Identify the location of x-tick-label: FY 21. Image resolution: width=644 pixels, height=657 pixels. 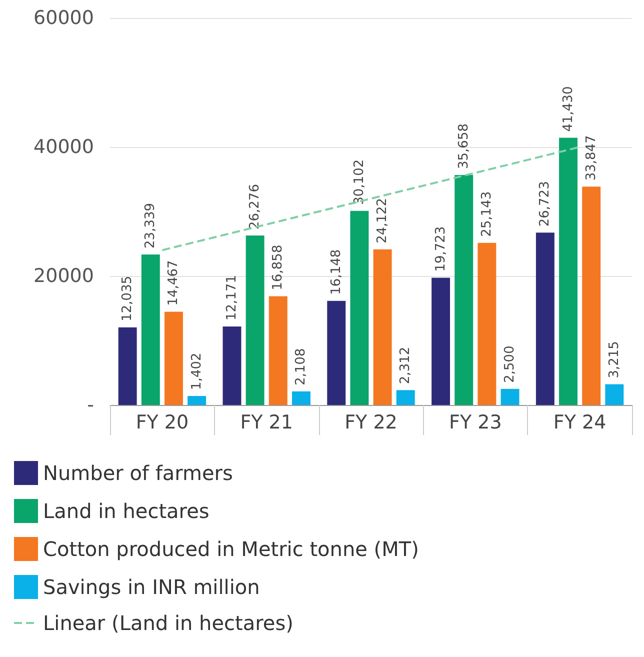
(266, 423).